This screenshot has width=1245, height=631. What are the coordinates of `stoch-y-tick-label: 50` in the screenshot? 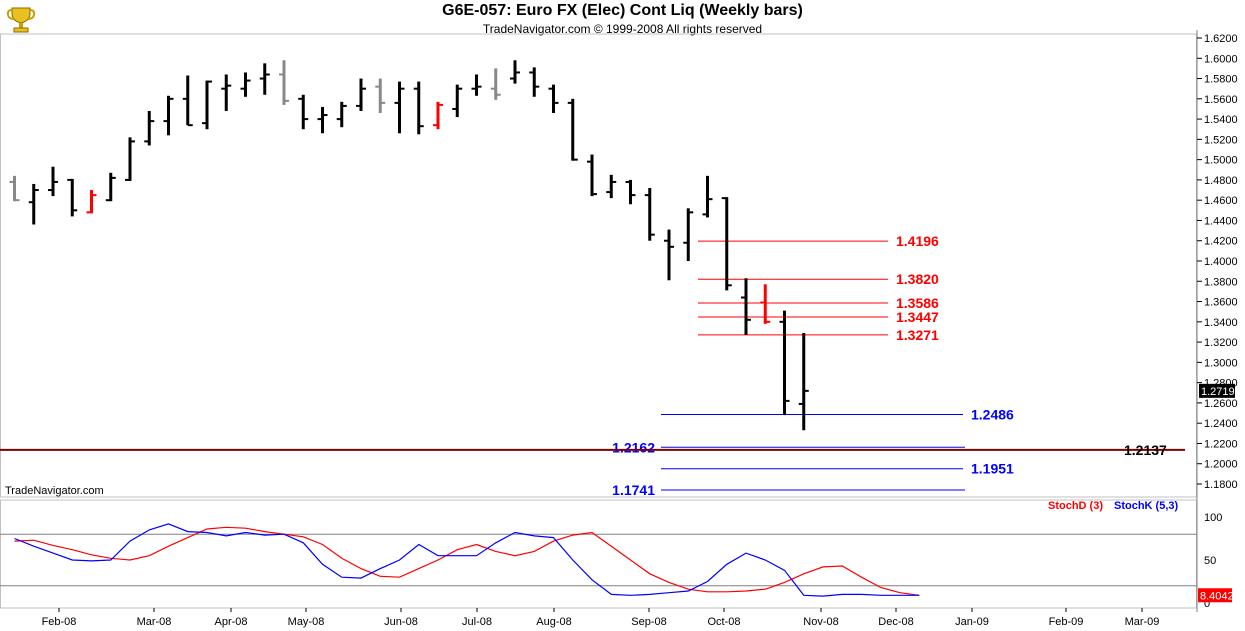 It's located at (1210, 561).